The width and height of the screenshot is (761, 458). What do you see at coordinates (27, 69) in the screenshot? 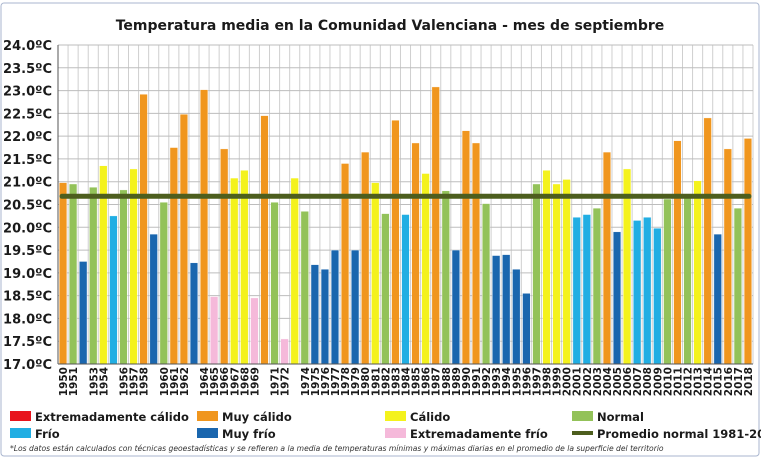
I see `y-tick-label: 23.5ºC` at bounding box center [27, 69].